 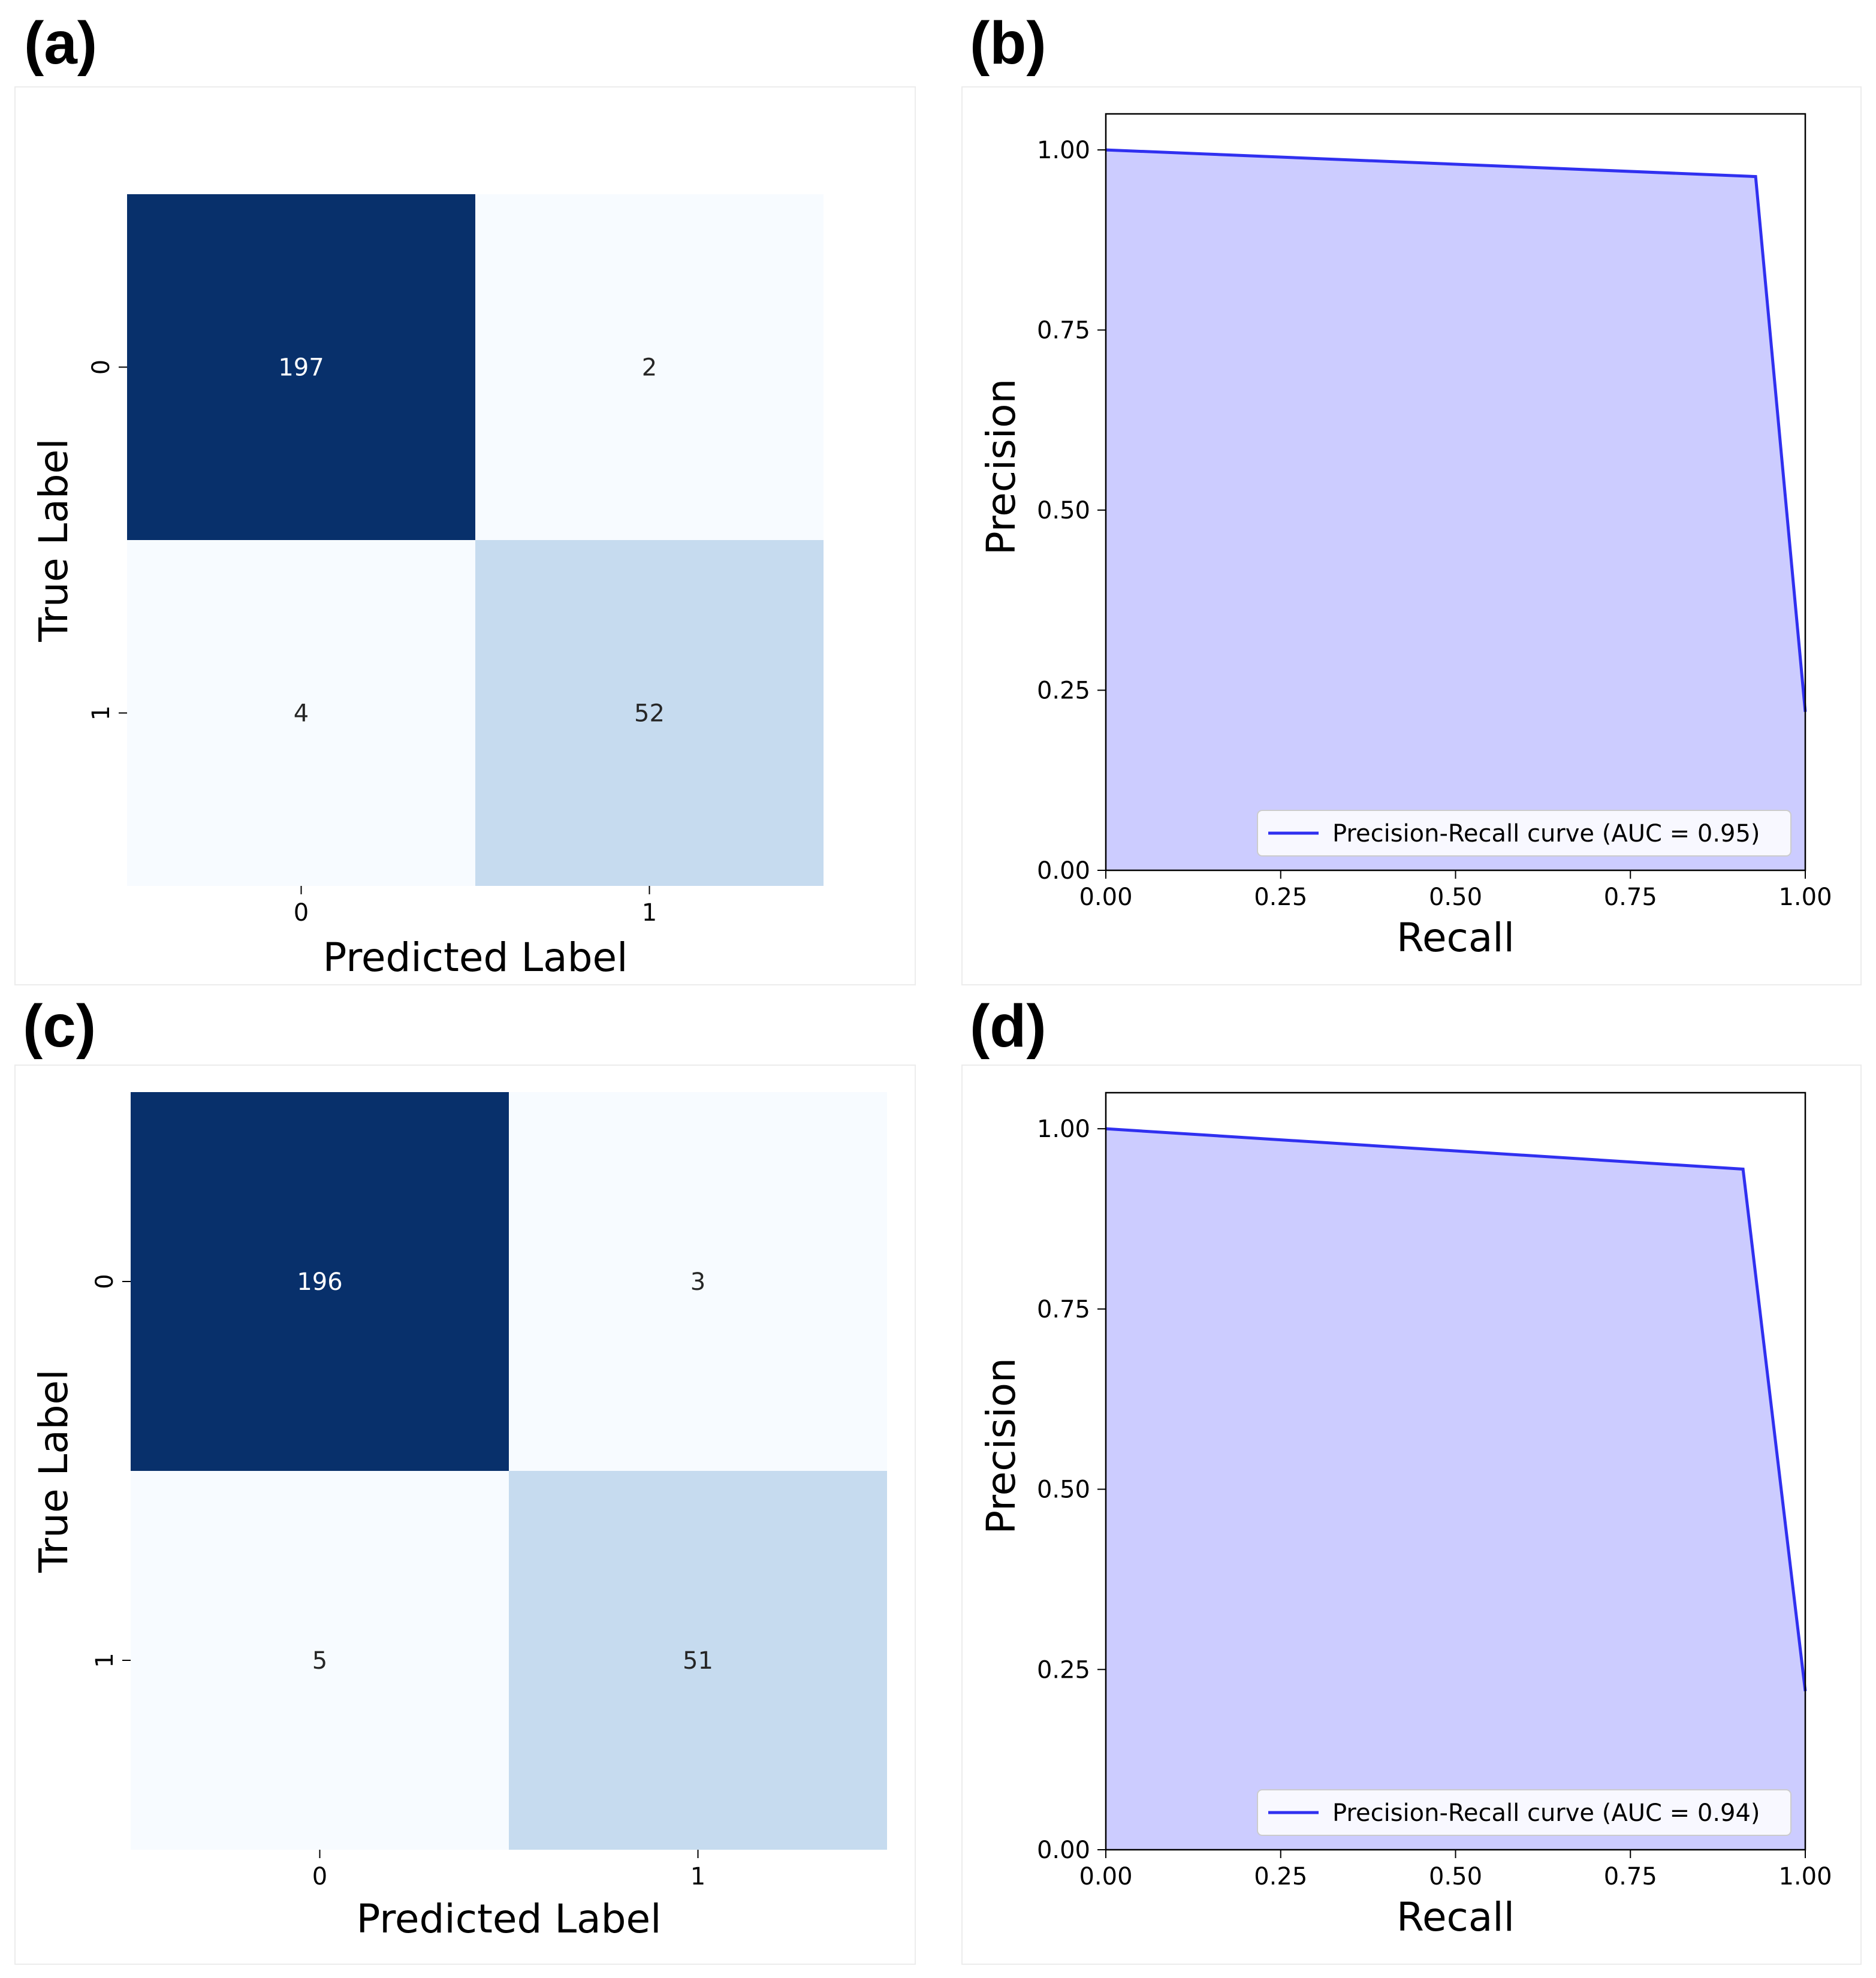 I want to click on panel-label-a: (a), so click(x=61, y=43).